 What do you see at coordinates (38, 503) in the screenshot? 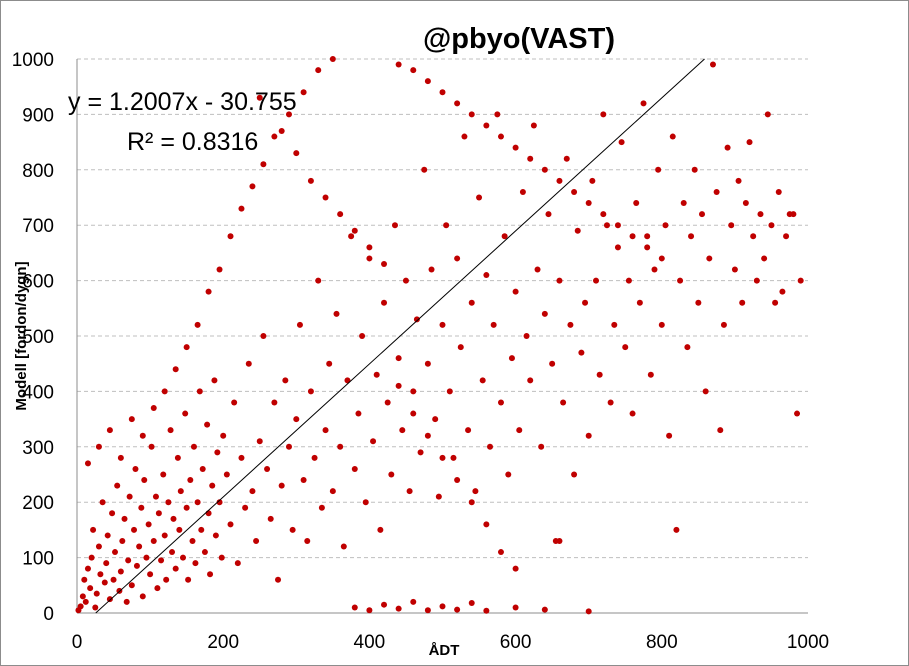
I see `y-tick-label: 200` at bounding box center [38, 503].